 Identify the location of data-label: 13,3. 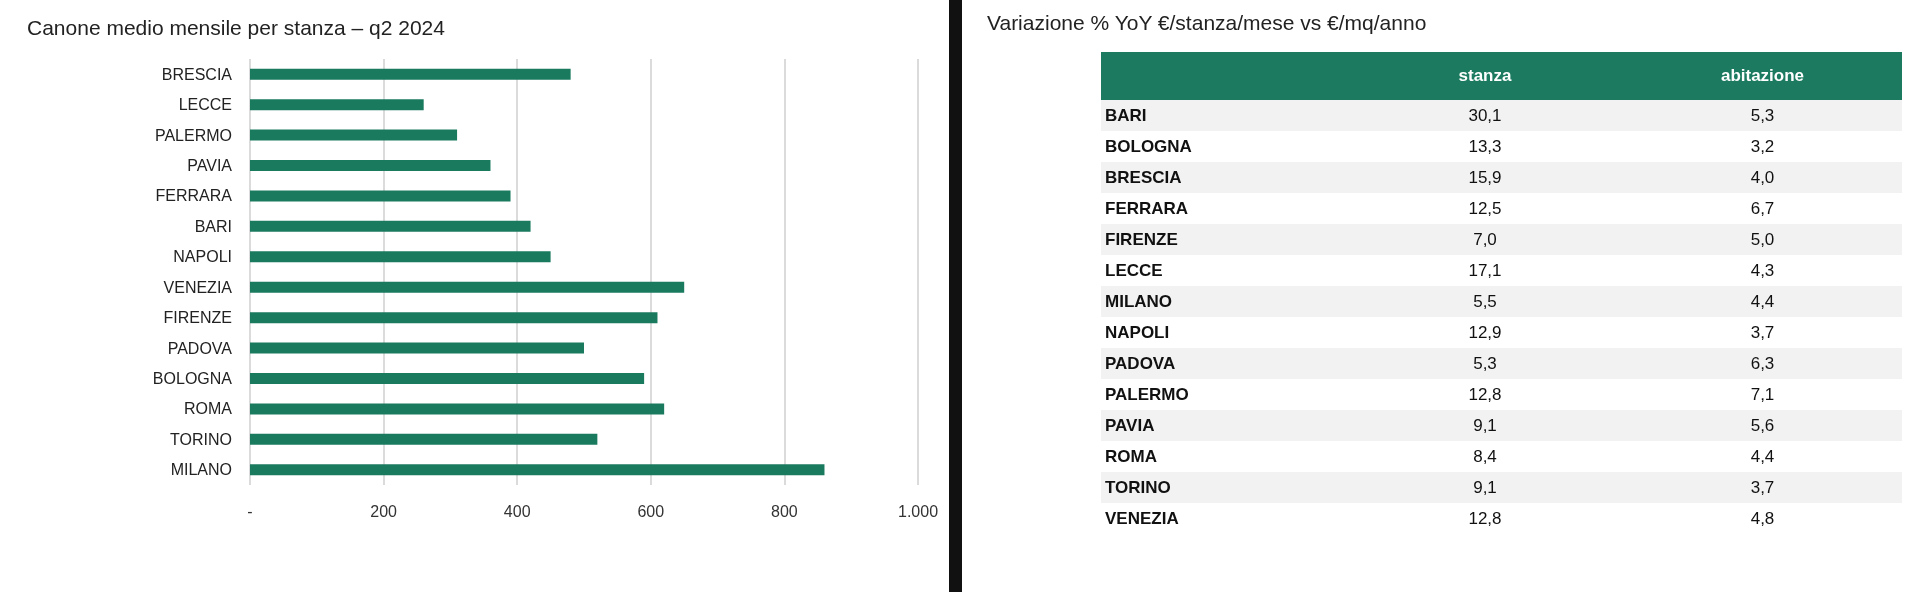
(1485, 146).